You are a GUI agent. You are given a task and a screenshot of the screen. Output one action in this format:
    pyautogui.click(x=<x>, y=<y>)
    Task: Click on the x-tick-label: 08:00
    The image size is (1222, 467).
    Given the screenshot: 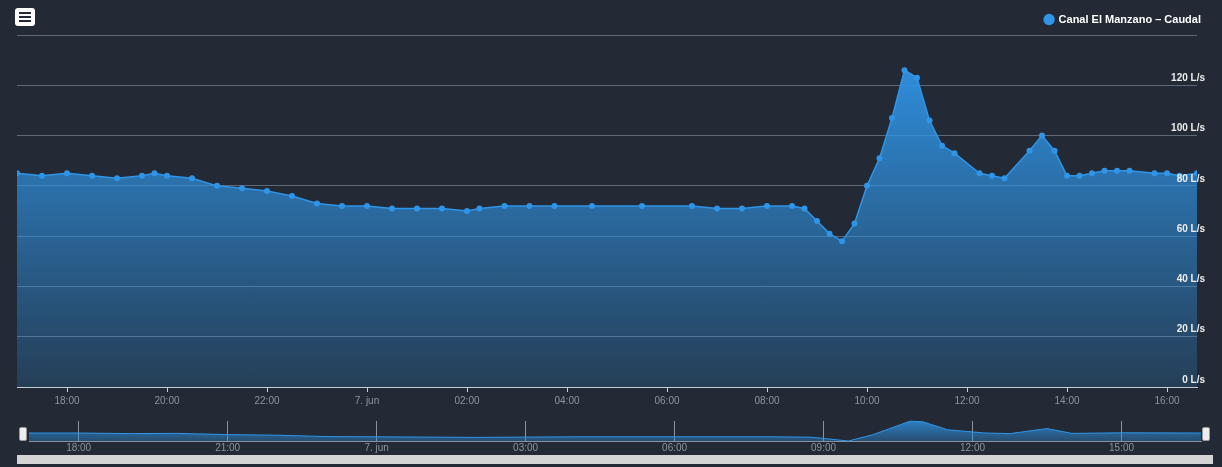 What is the action you would take?
    pyautogui.click(x=767, y=400)
    